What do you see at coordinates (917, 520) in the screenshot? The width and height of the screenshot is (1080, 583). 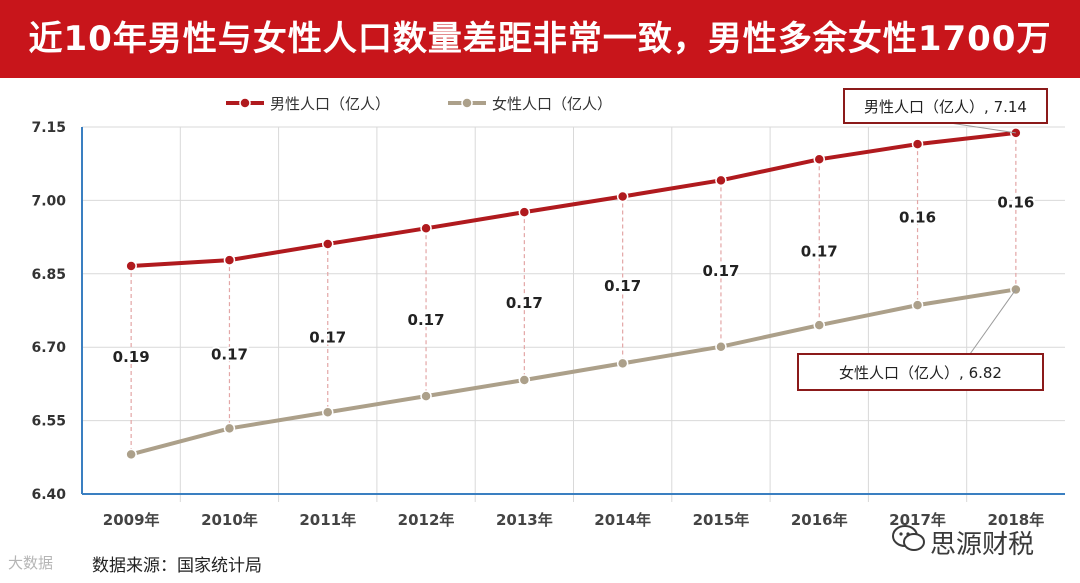 I see `x-tick-label: 2017年` at bounding box center [917, 520].